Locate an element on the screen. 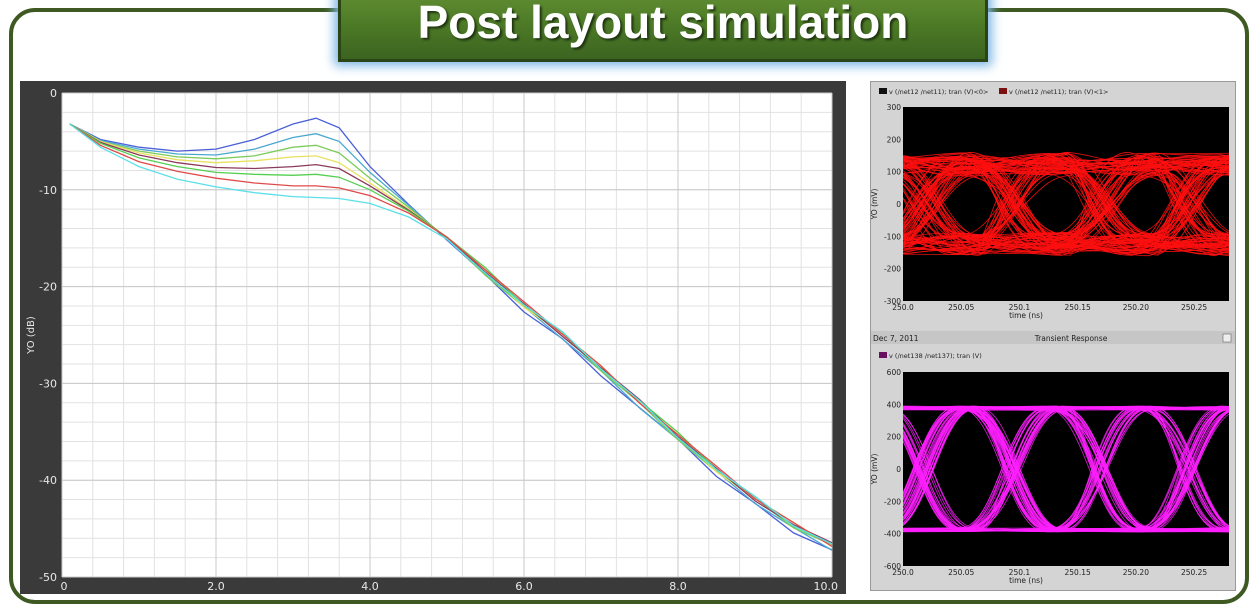  y-tick-label: -600 is located at coordinates (892, 566).